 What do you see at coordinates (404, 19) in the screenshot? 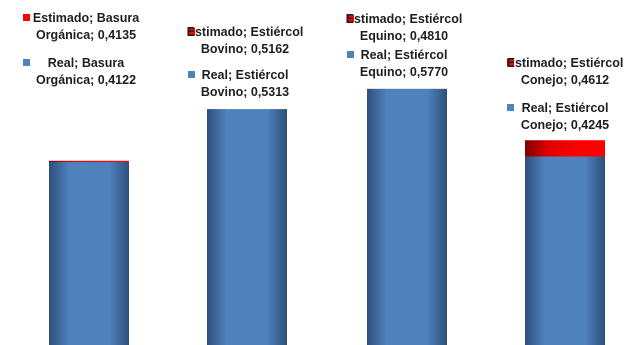
I see `estimated-label-estiercol-equino-line1: Estimado; Estiércol` at bounding box center [404, 19].